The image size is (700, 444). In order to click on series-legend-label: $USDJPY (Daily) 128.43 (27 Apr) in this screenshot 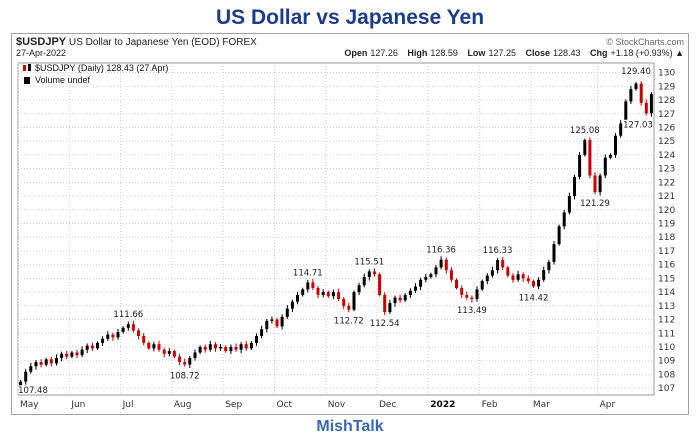, I will do `click(102, 68)`.